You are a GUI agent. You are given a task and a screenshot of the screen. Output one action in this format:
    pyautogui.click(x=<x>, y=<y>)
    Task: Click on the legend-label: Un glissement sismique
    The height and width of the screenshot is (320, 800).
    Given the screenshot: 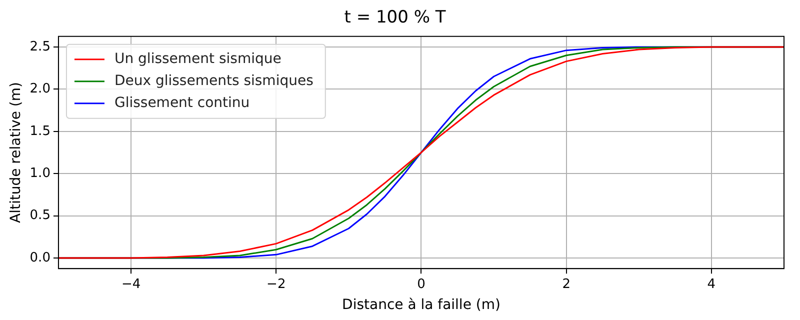 What is the action you would take?
    pyautogui.click(x=198, y=59)
    